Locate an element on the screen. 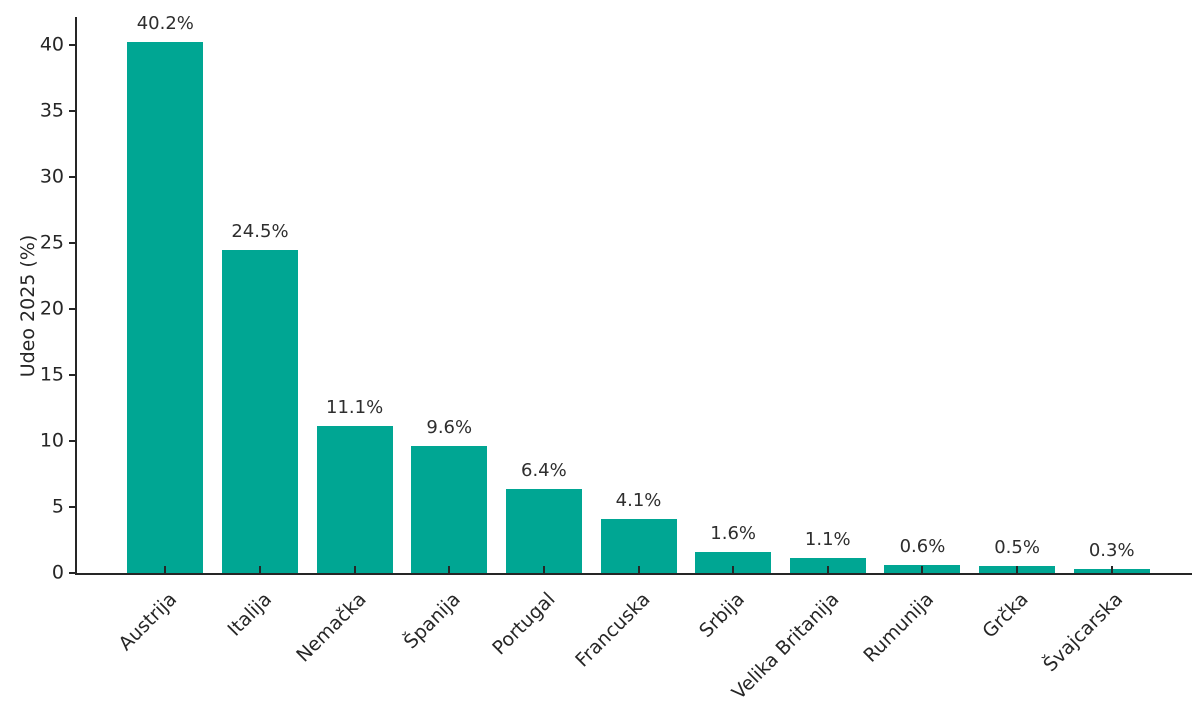 Image resolution: width=1199 pixels, height=720 pixels. x-tick-label: Rumunija is located at coordinates (899, 627).